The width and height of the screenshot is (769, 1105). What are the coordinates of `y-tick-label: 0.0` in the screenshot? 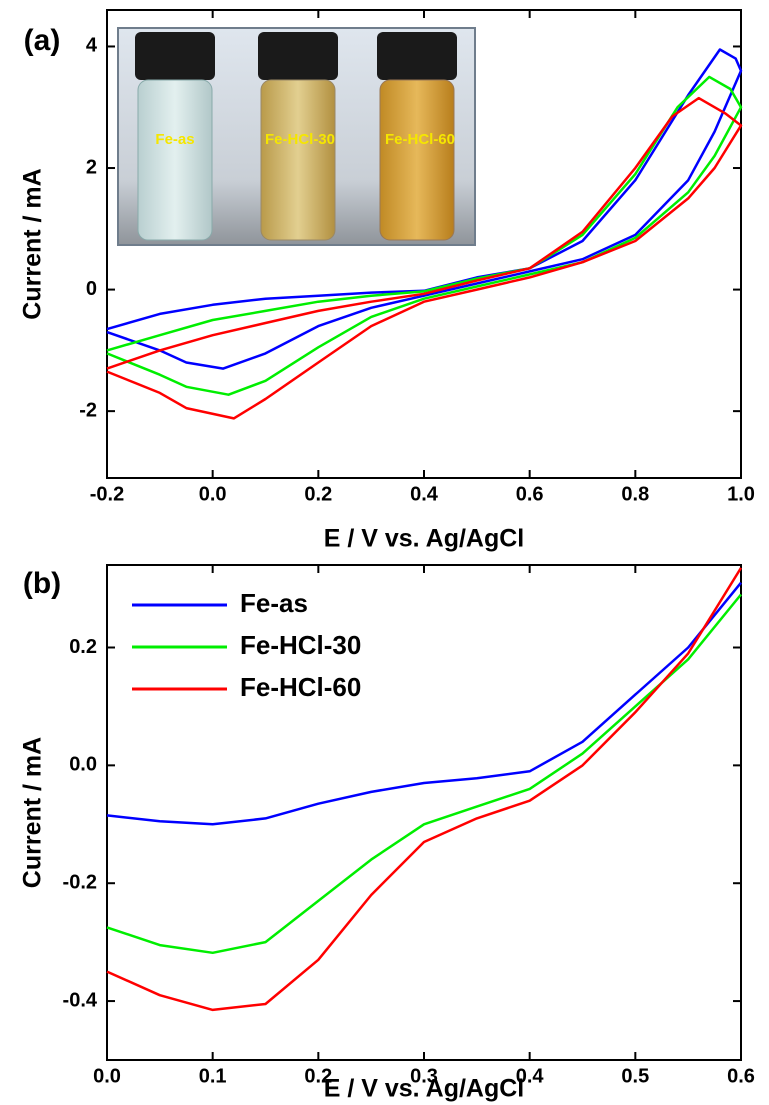 It's located at (83, 765).